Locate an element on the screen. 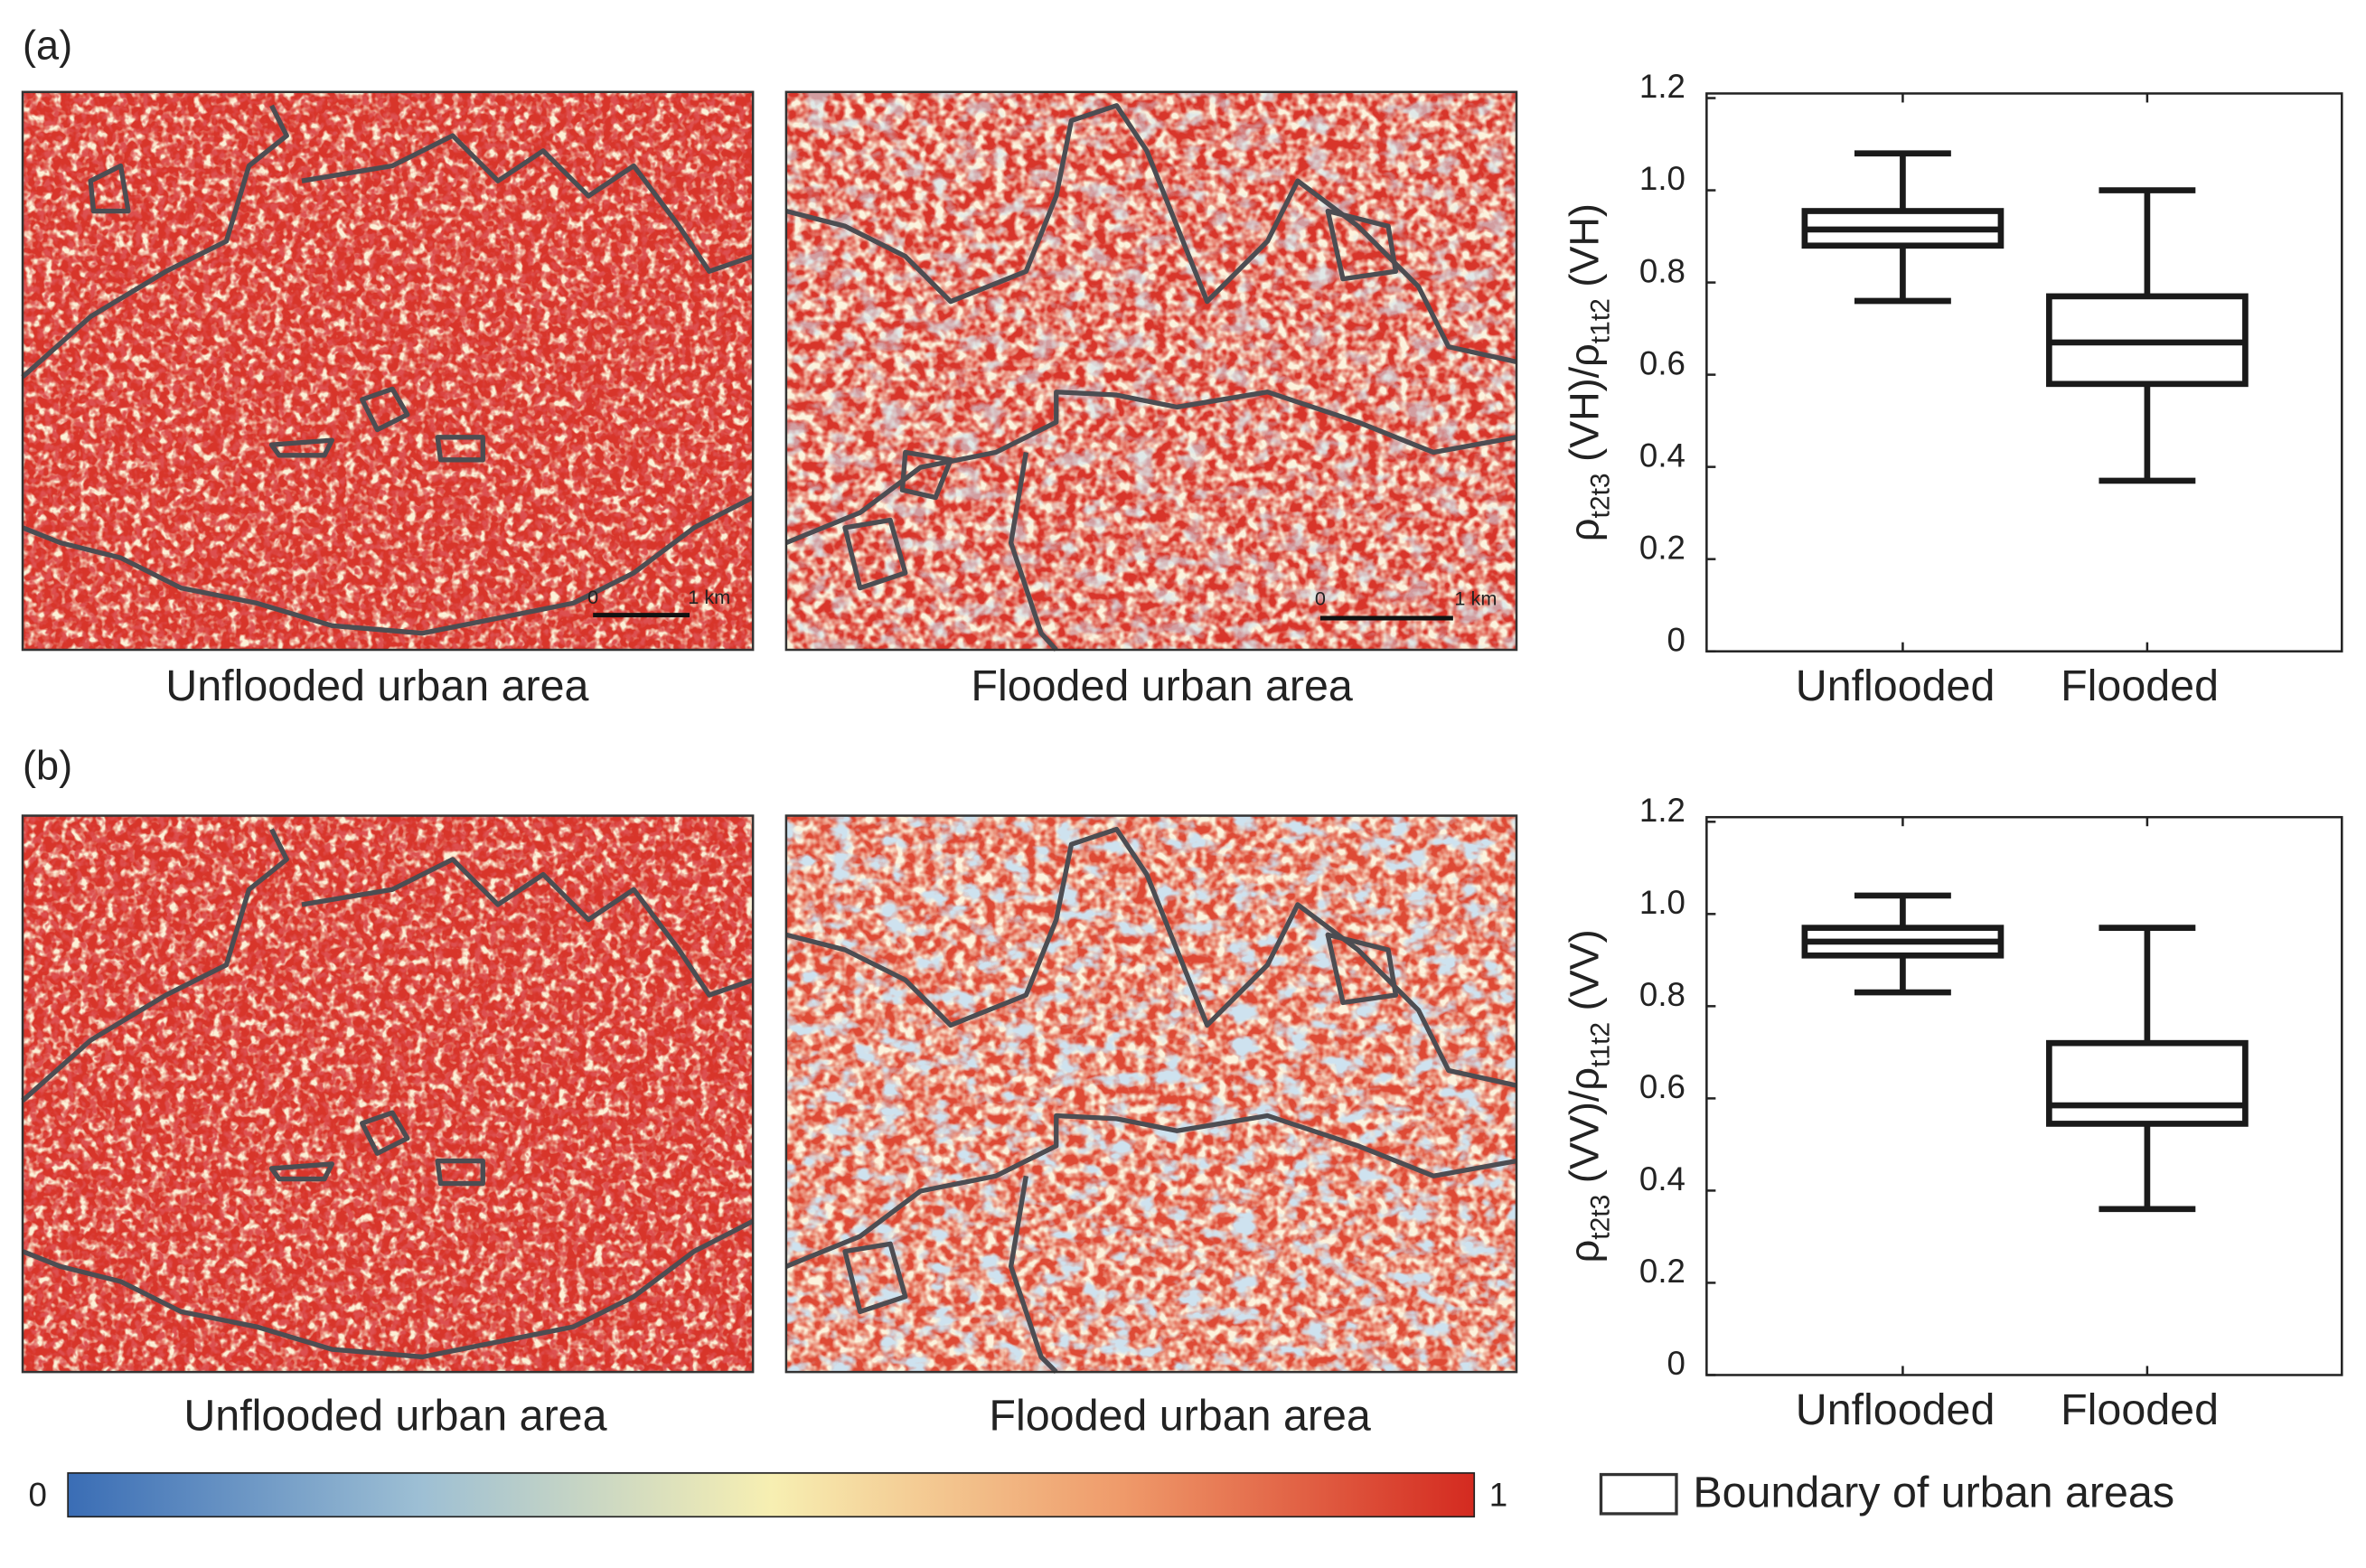 The height and width of the screenshot is (1568, 2366). y-axis-label: ρt2t3 (VV)/ρt1t2 (VV) is located at coordinates (1589, 1096).